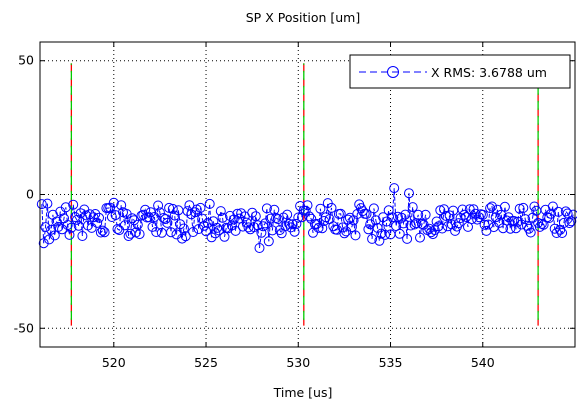 The height and width of the screenshot is (411, 577). I want to click on legend-marker, so click(393, 72).